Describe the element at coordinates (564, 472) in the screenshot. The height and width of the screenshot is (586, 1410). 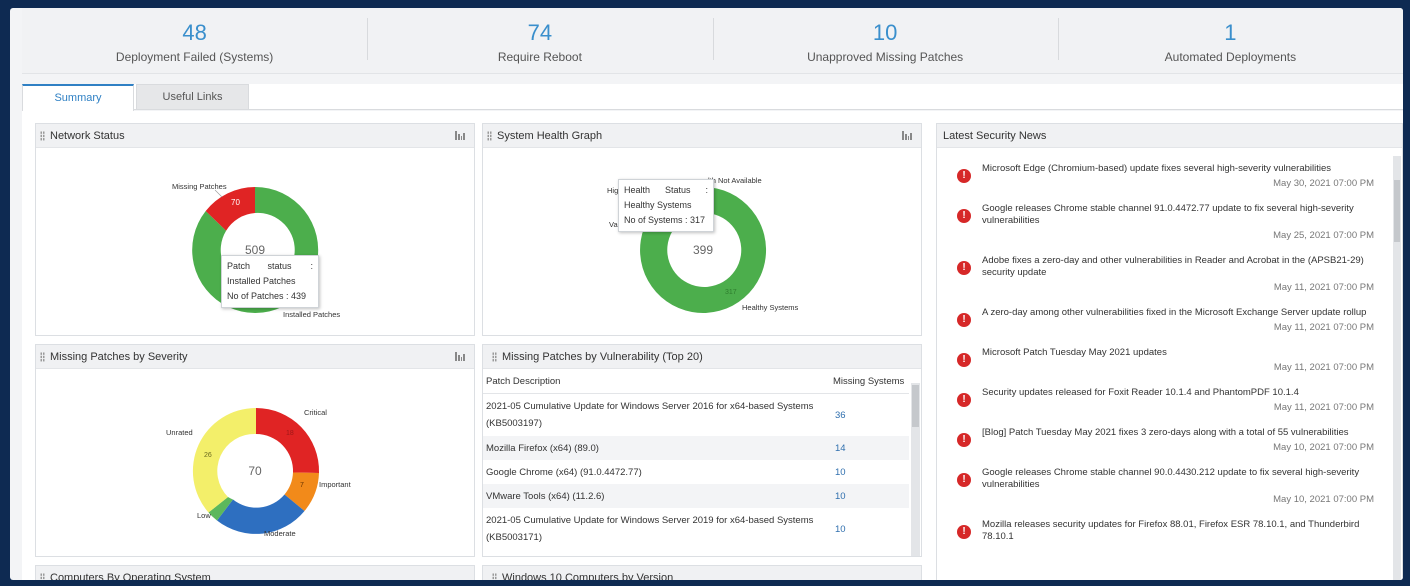
I see `patch-description: Google Chrome (x64) (91.0.4472.77)` at that location.